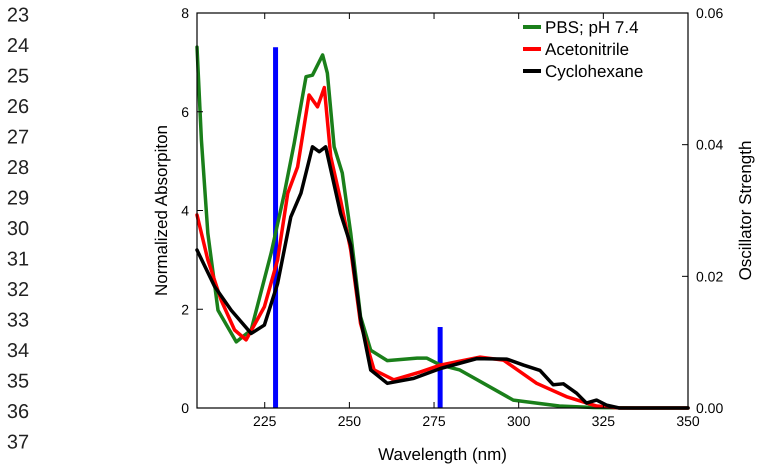 The height and width of the screenshot is (472, 761). I want to click on text: 32, so click(18, 289).